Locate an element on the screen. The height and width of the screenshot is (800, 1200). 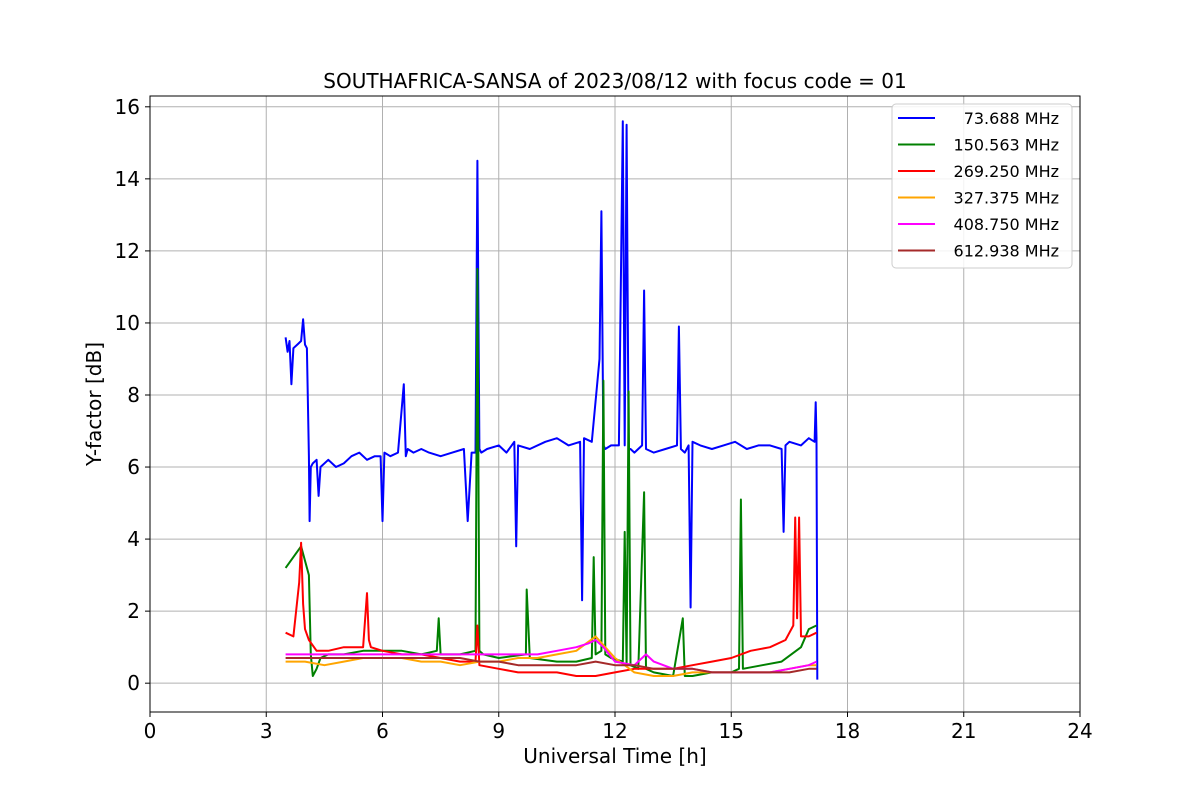
y-tick-label: 0 is located at coordinates (133, 683).